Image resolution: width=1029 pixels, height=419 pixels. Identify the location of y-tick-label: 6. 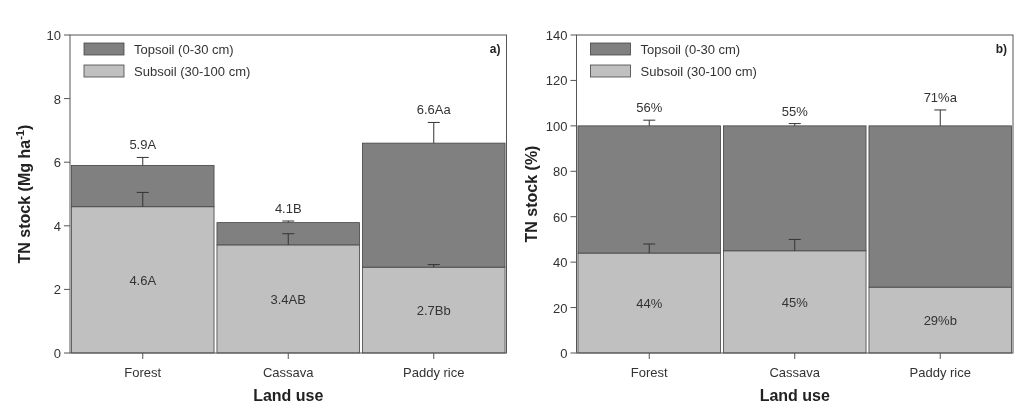
(57, 163).